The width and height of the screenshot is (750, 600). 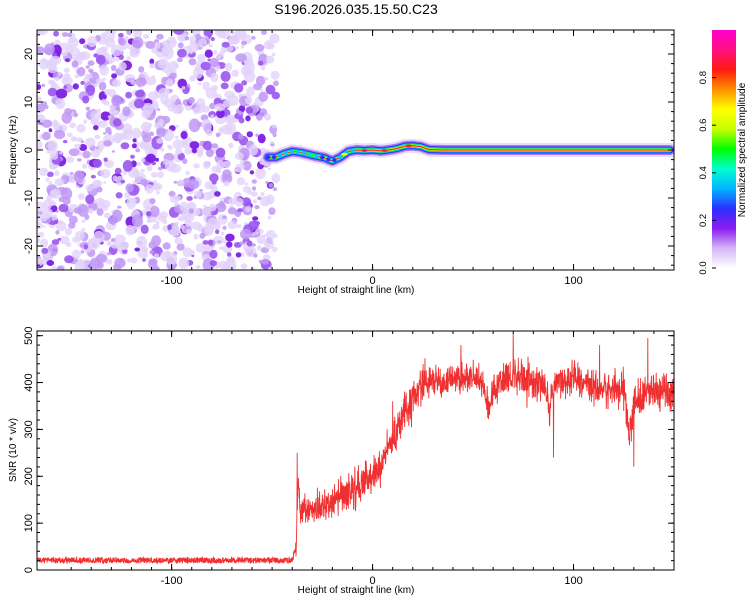 What do you see at coordinates (322, 157) in the screenshot?
I see `ridge-blob` at bounding box center [322, 157].